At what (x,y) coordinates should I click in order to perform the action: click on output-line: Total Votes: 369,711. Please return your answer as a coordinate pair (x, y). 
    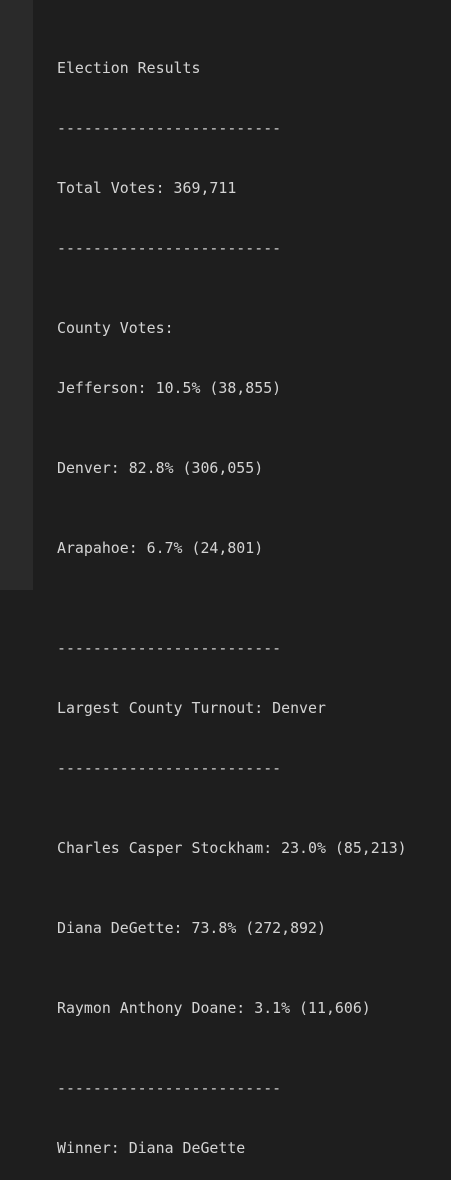
    Looking at the image, I should click on (147, 188).